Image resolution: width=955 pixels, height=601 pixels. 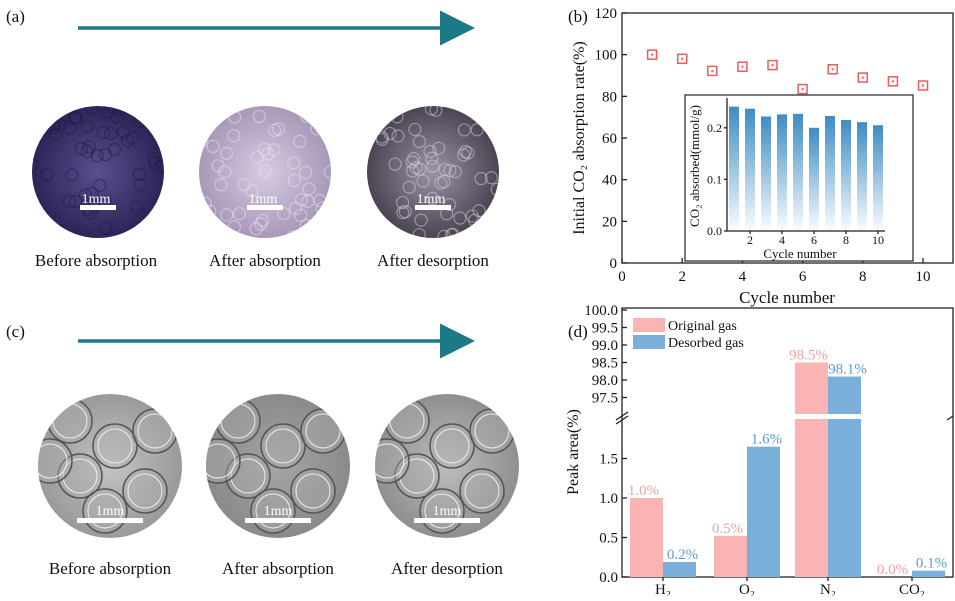 What do you see at coordinates (747, 589) in the screenshot?
I see `x-tick-label: O₂` at bounding box center [747, 589].